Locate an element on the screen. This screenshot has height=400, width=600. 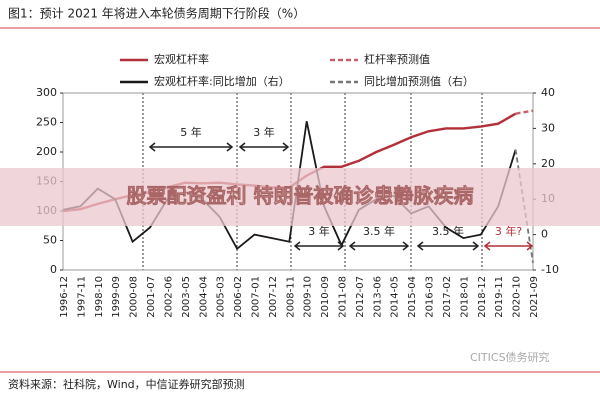
legend-label: 同比增加预测值（右） is located at coordinates (419, 81).